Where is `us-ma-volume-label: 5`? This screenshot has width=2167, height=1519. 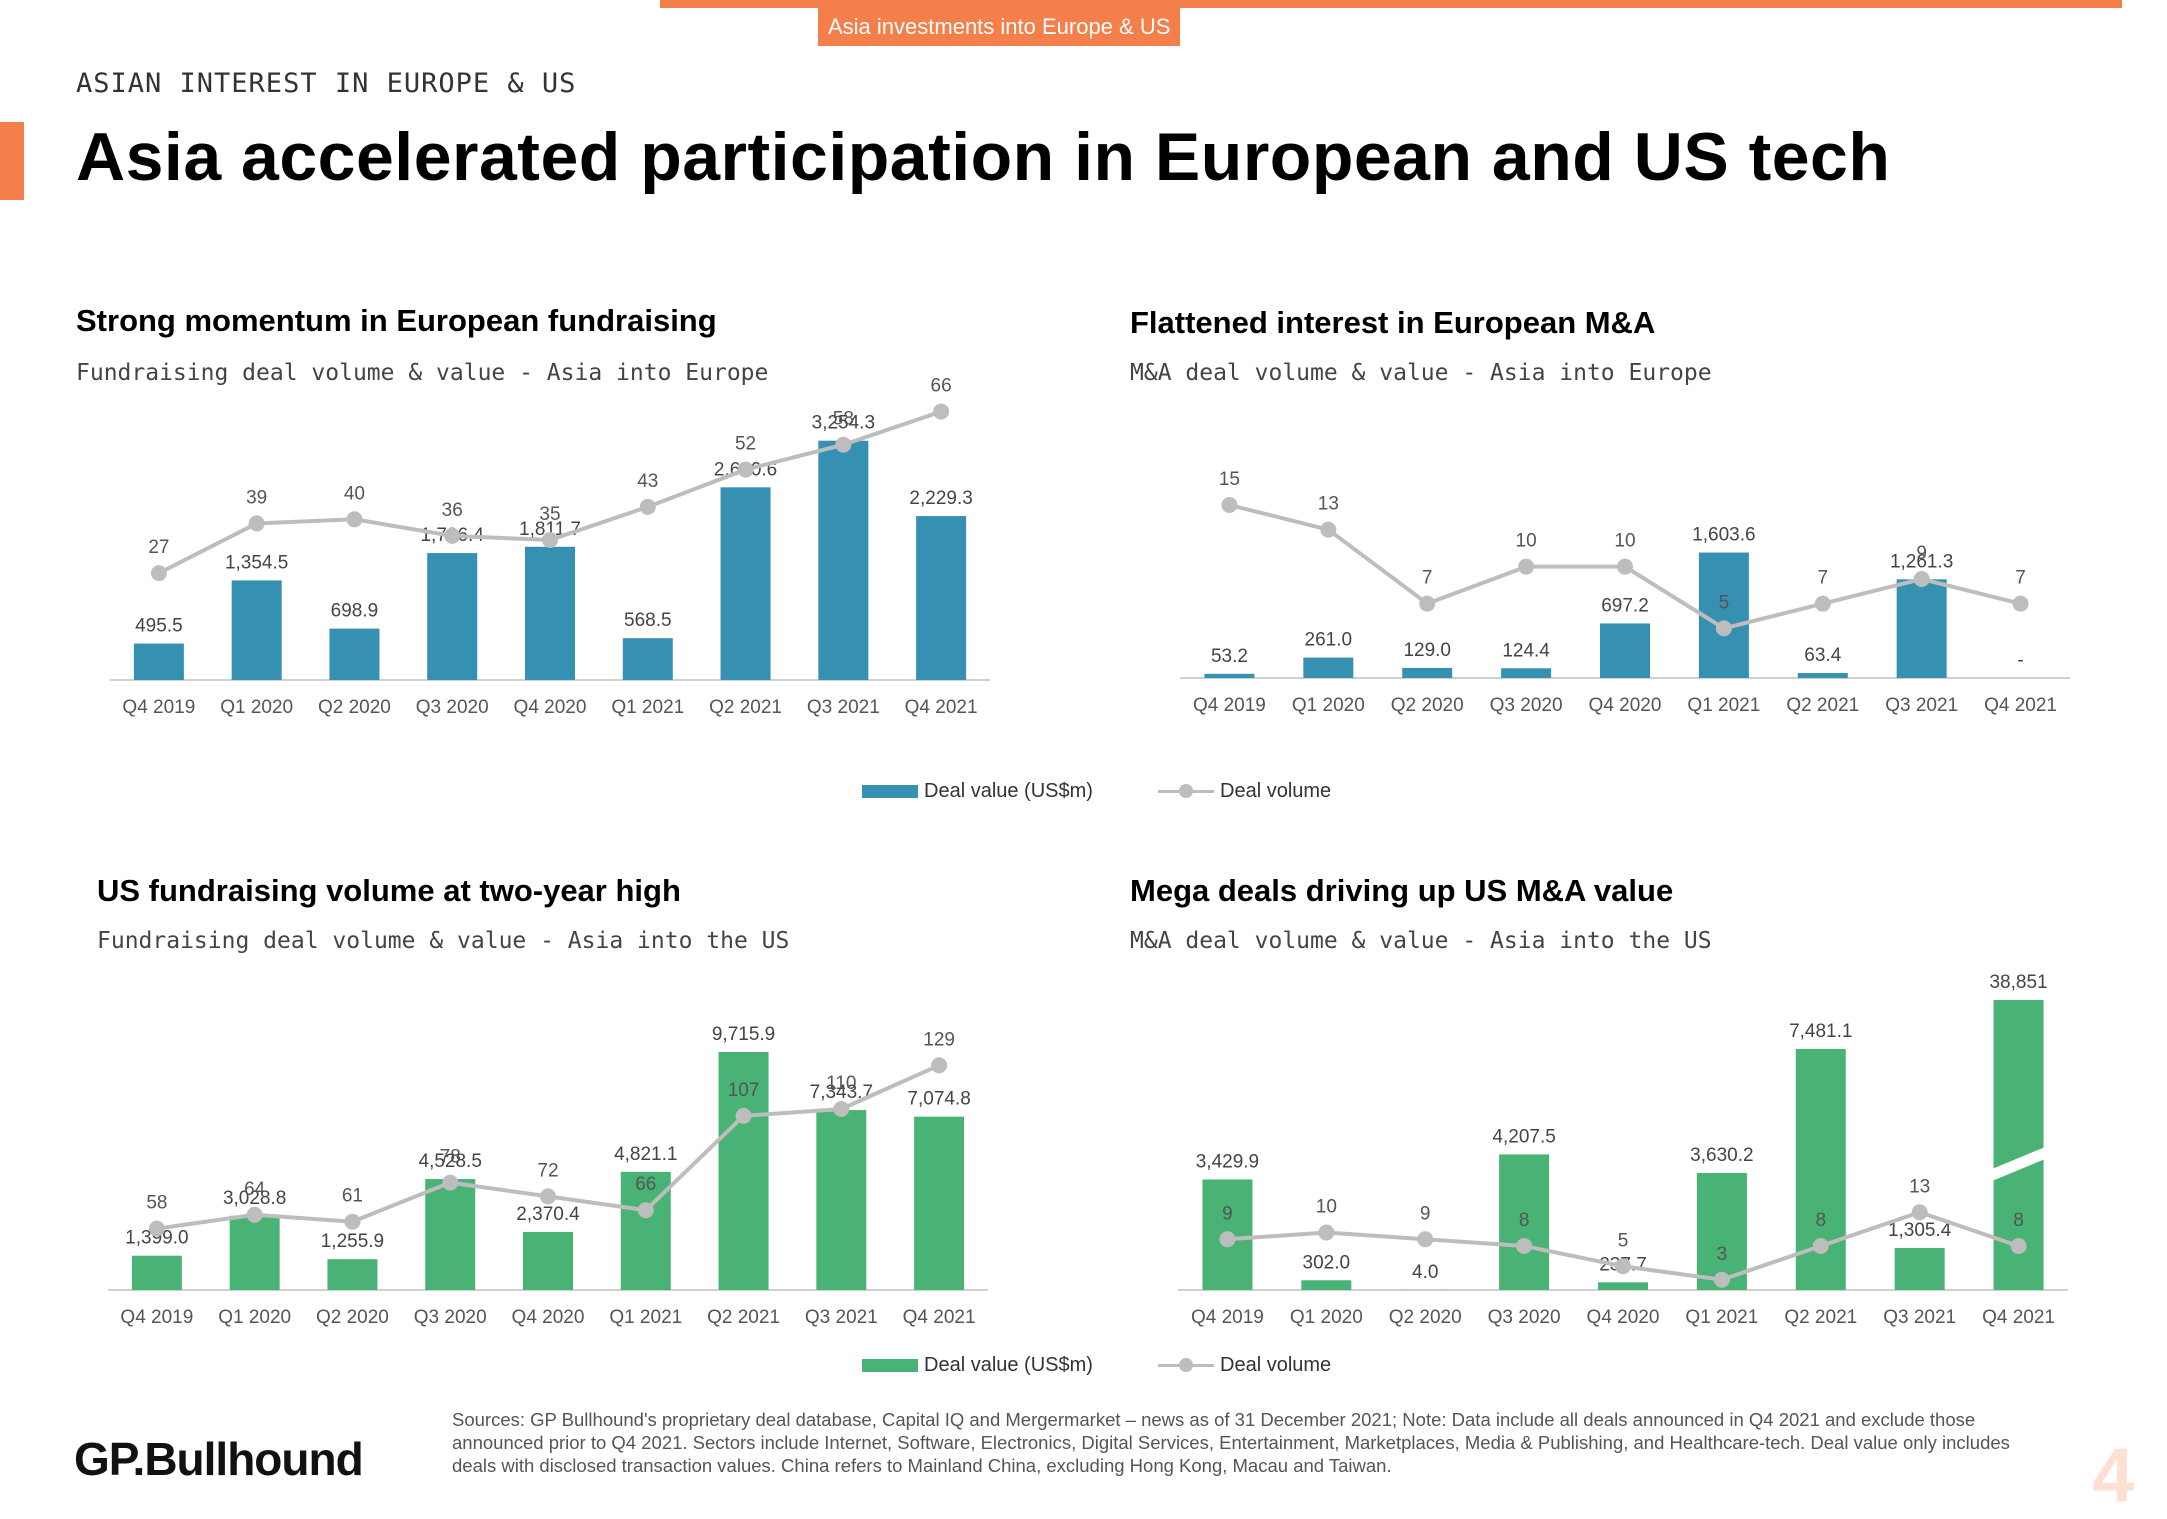
us-ma-volume-label: 5 is located at coordinates (1623, 1240).